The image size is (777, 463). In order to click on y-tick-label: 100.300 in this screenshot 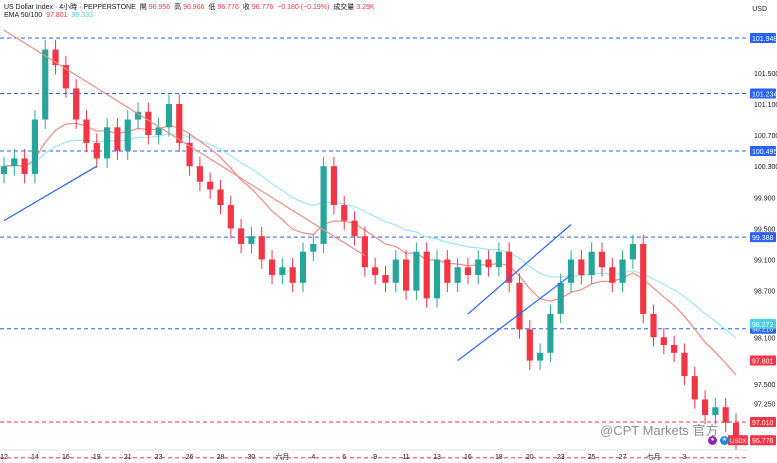, I will do `click(765, 167)`.